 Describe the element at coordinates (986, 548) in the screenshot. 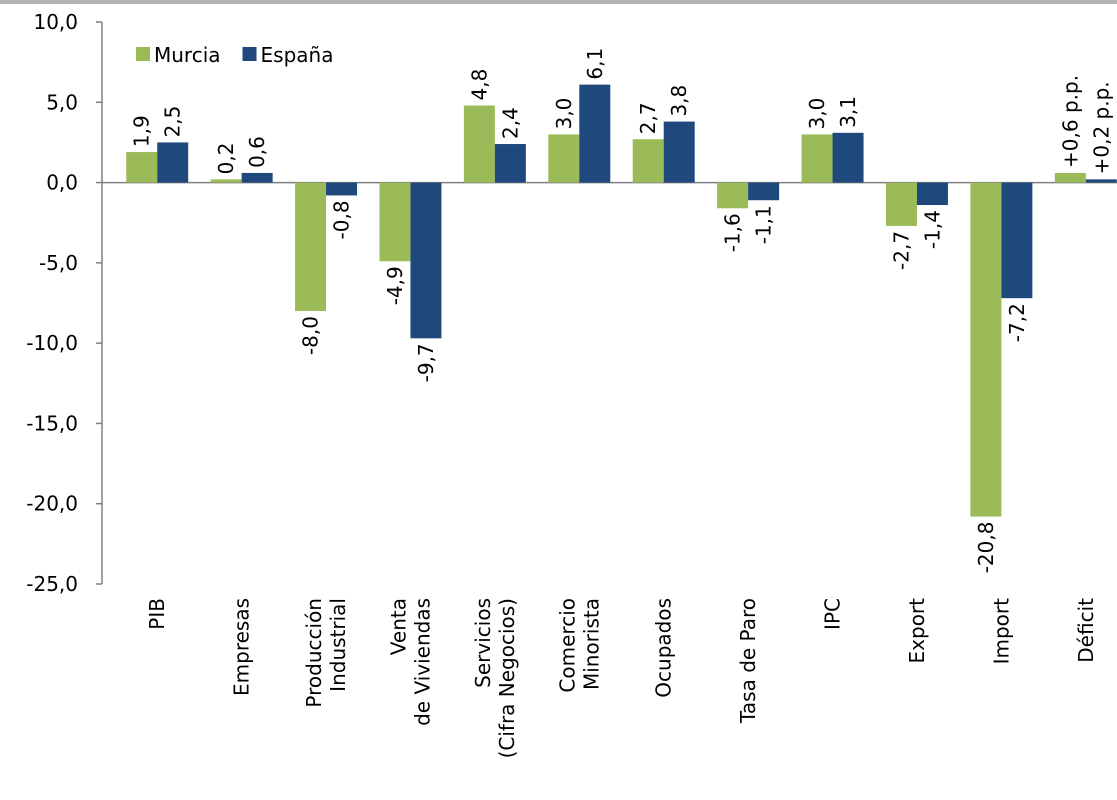

I see `data-label: -20,8` at that location.